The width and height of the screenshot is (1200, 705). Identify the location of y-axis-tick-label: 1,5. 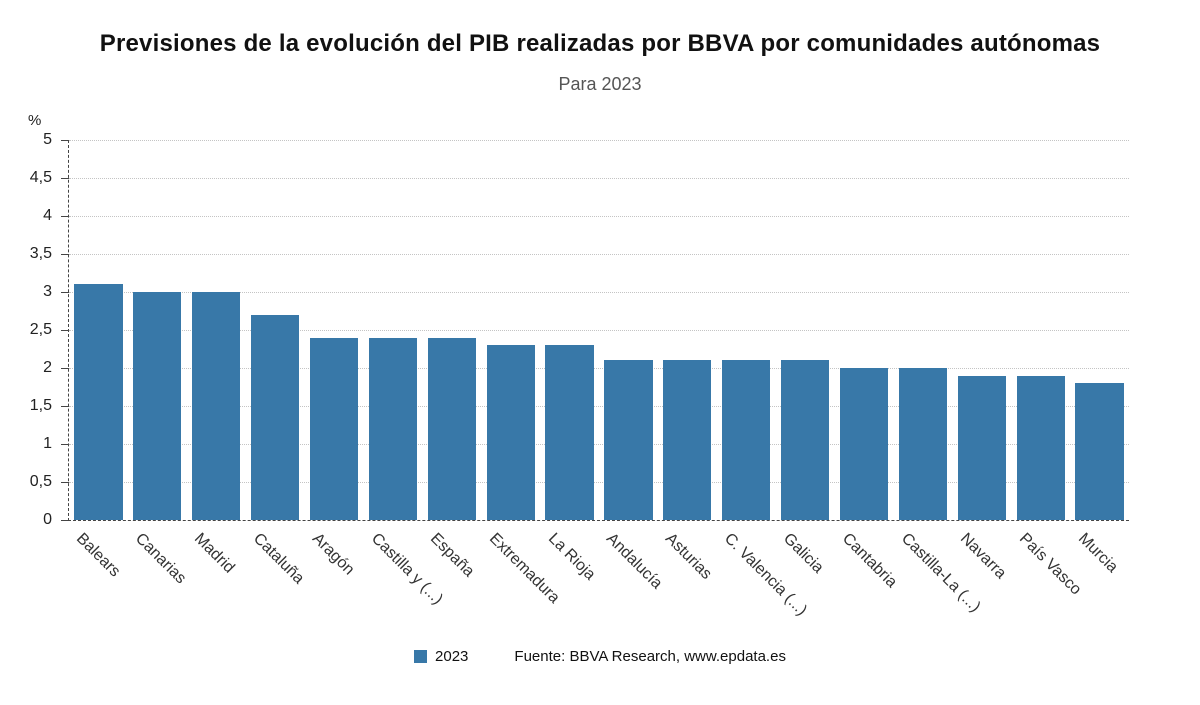
(40, 405).